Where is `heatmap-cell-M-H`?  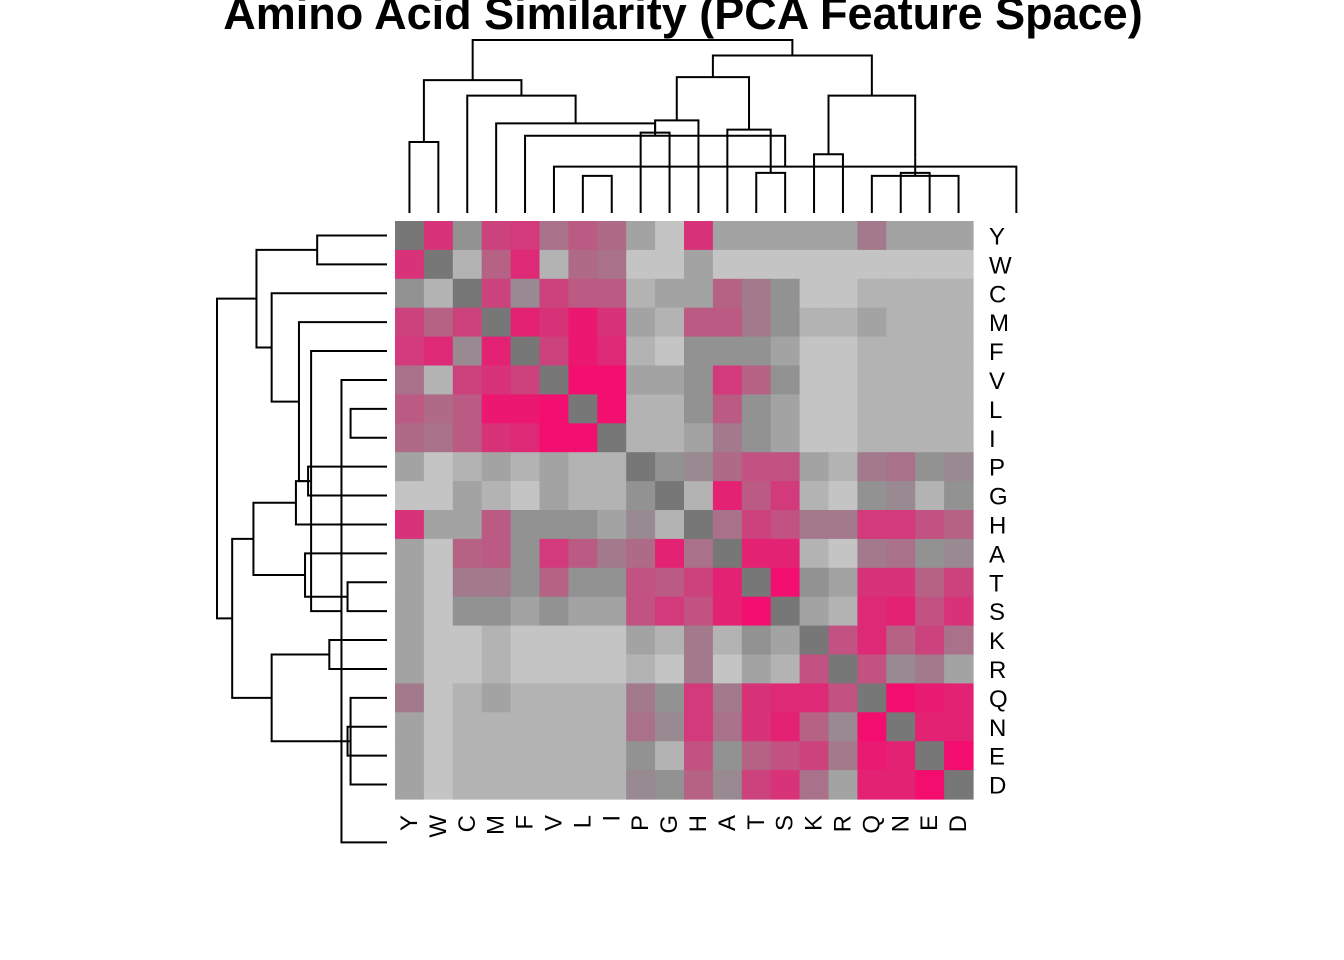
heatmap-cell-M-H is located at coordinates (699, 322).